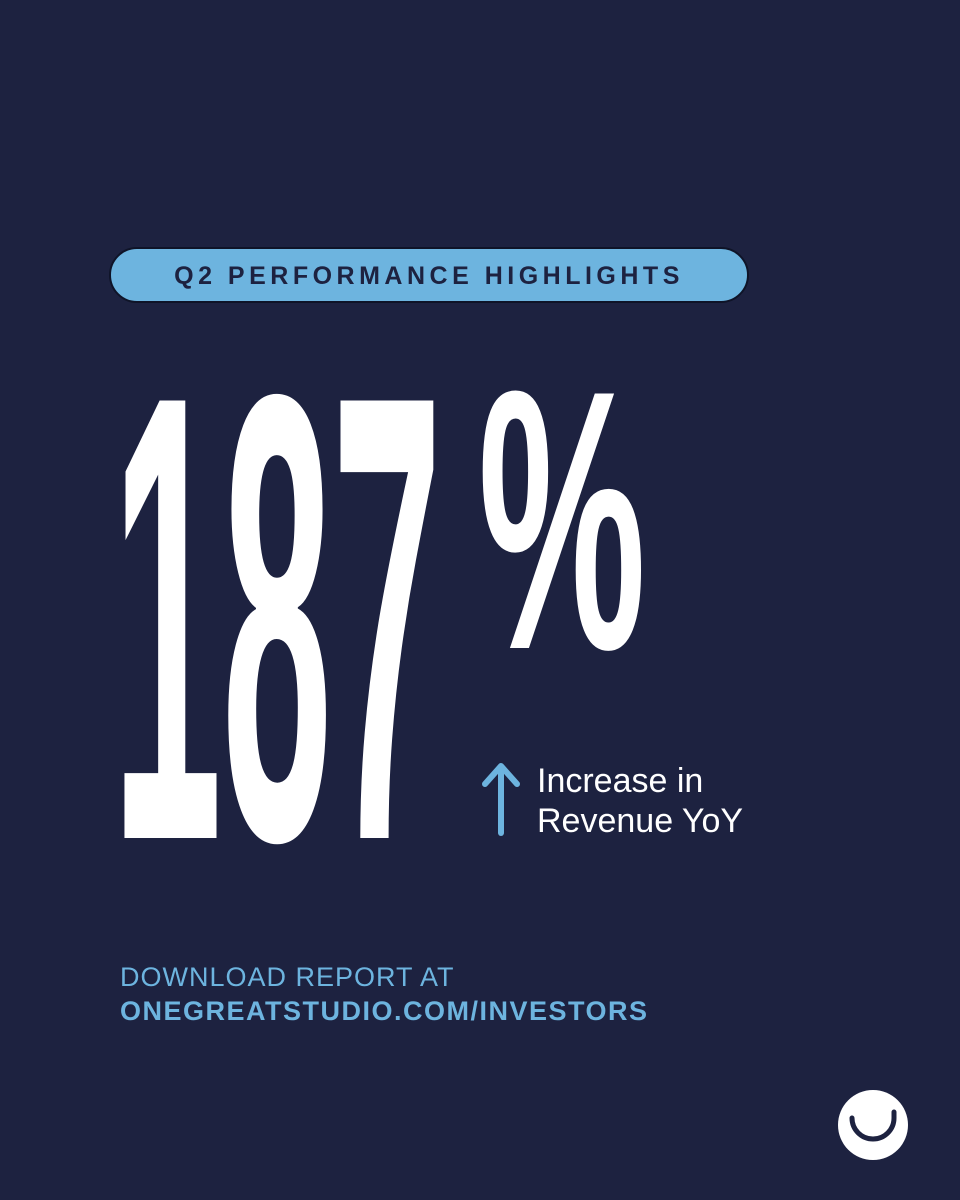 The image size is (960, 1200). I want to click on up-arrow, so click(501, 799).